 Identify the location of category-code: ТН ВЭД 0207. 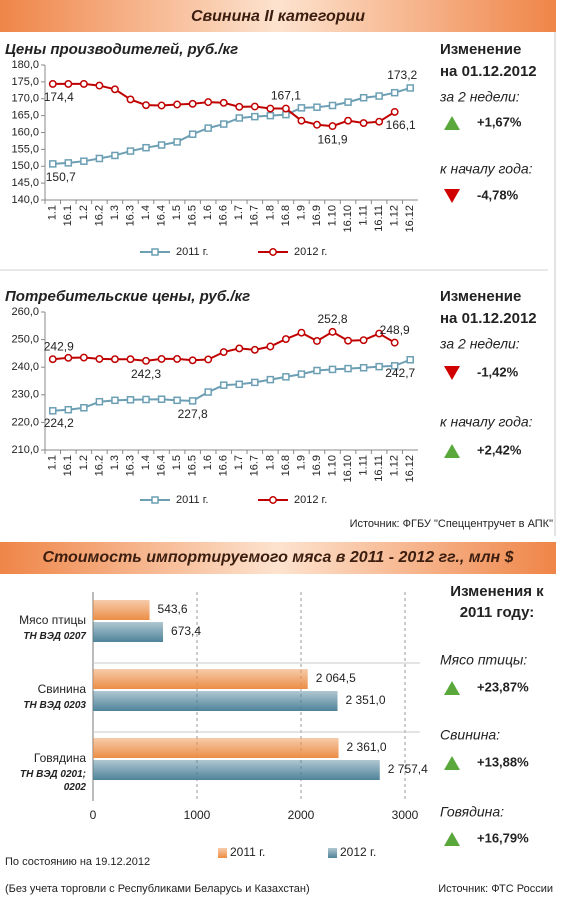
(54, 636).